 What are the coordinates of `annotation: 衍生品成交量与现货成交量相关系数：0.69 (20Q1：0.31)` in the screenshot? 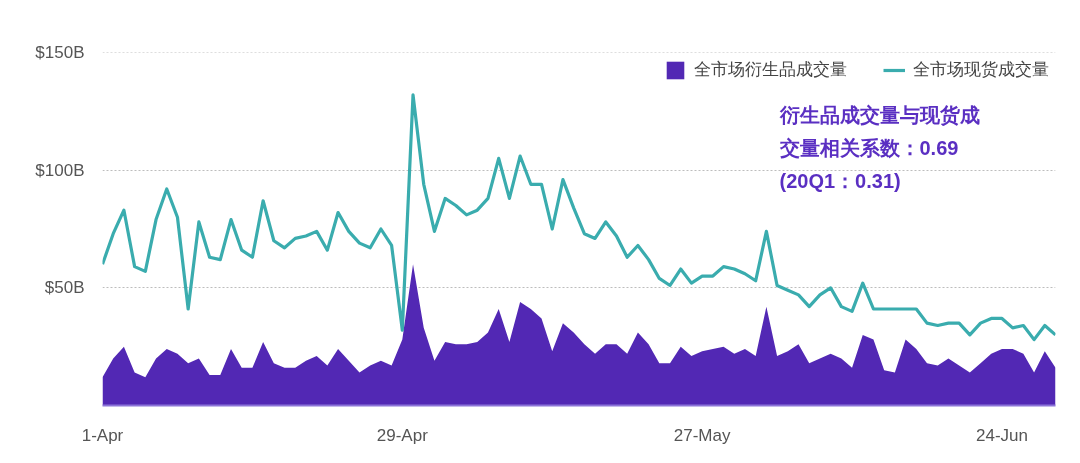 It's located at (879, 147).